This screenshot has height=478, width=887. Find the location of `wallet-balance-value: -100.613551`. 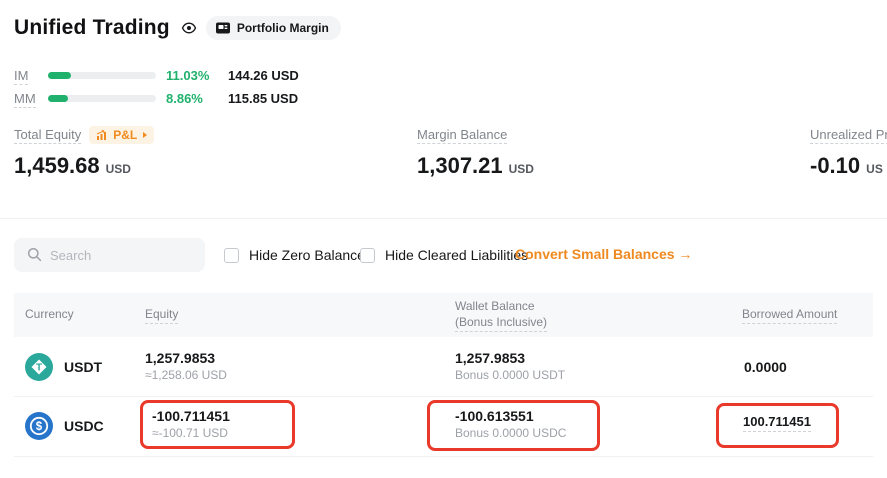

wallet-balance-value: -100.613551 is located at coordinates (494, 416).